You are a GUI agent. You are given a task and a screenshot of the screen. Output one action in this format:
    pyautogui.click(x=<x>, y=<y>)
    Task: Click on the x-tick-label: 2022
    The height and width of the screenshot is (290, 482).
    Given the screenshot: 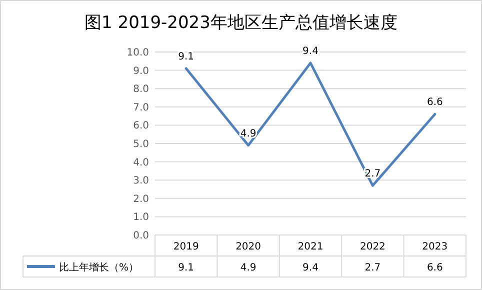 What is the action you would take?
    pyautogui.click(x=373, y=247)
    